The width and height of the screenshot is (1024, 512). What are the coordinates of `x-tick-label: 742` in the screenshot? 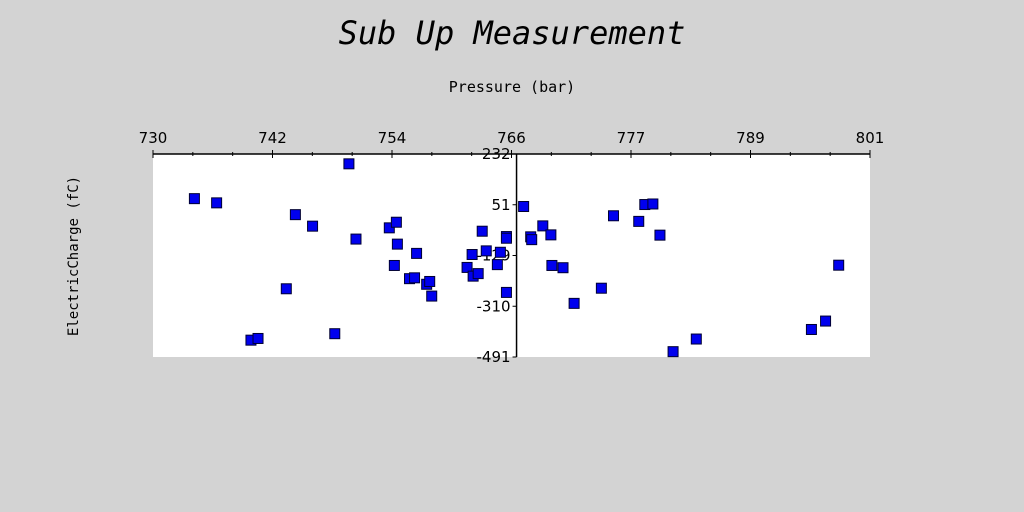 It's located at (272, 138).